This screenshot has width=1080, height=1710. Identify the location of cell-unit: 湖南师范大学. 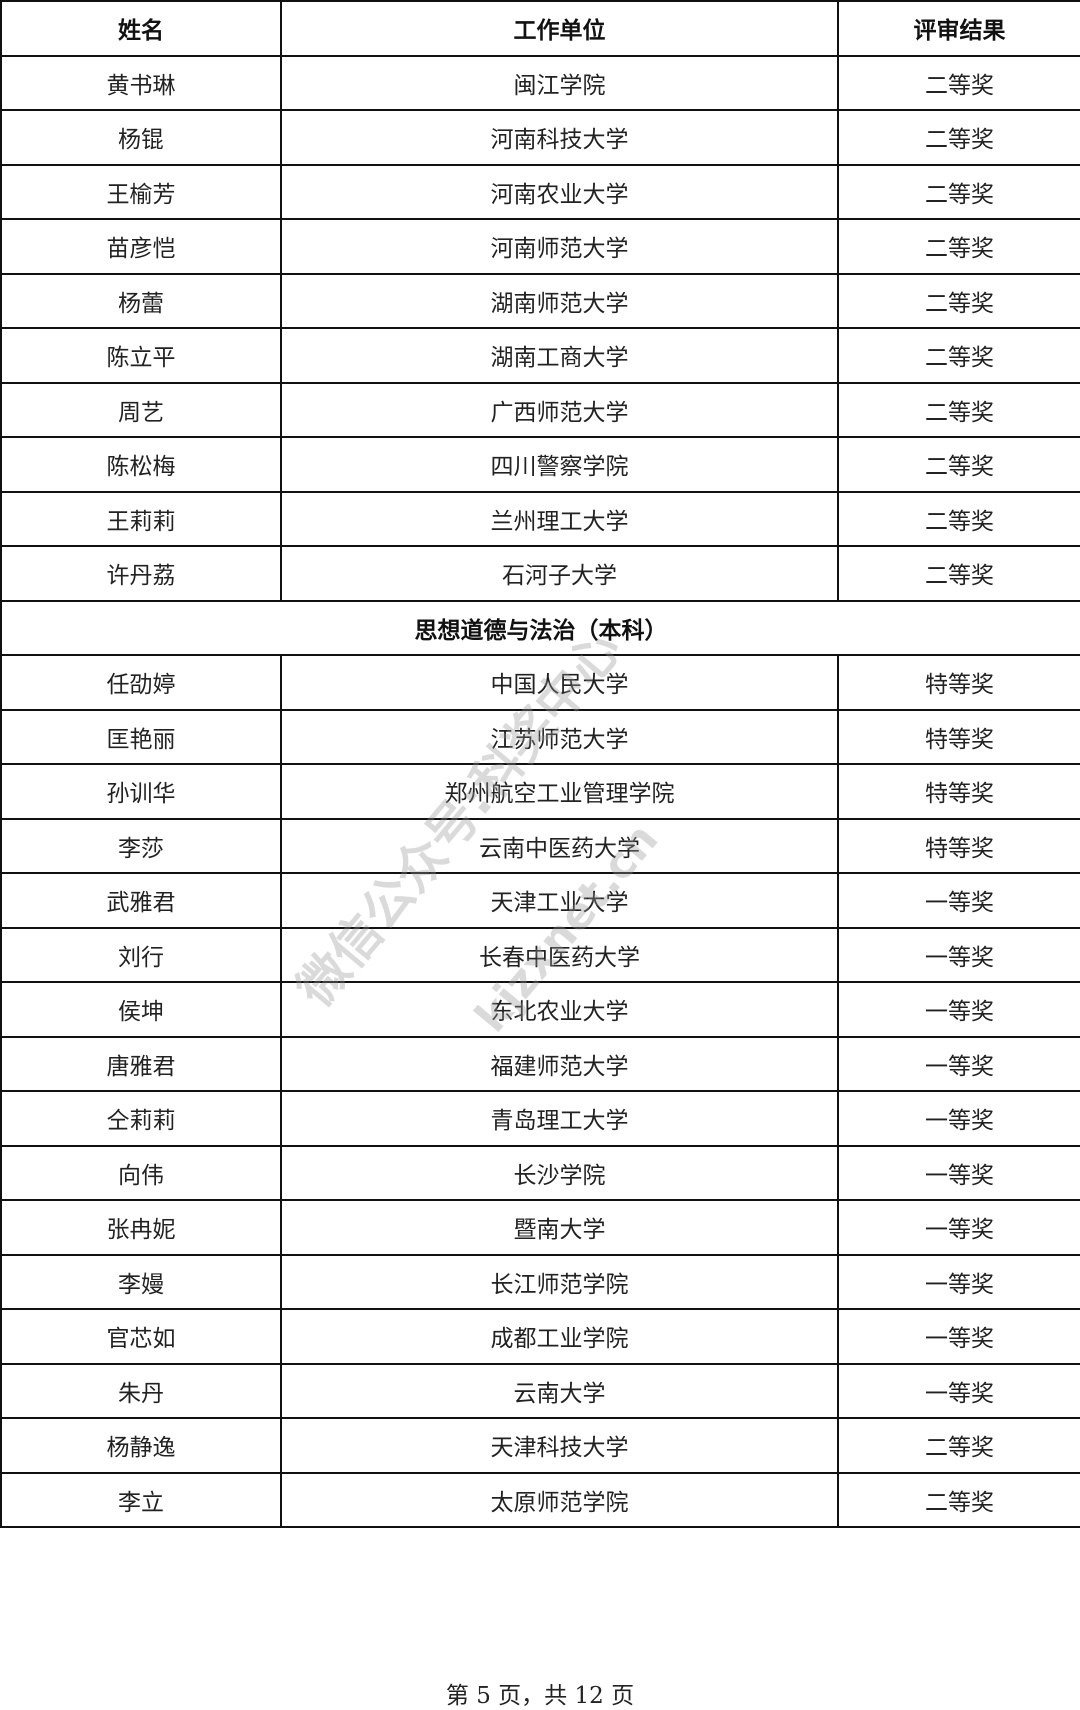
(559, 300).